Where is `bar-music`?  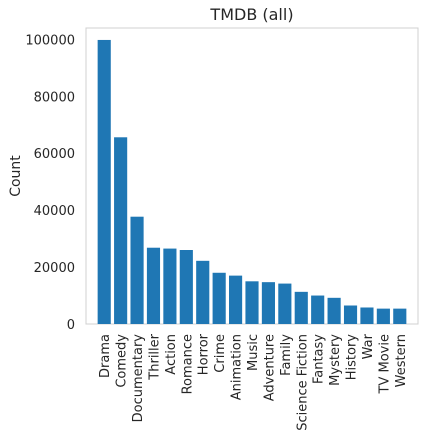 bar-music is located at coordinates (252, 302).